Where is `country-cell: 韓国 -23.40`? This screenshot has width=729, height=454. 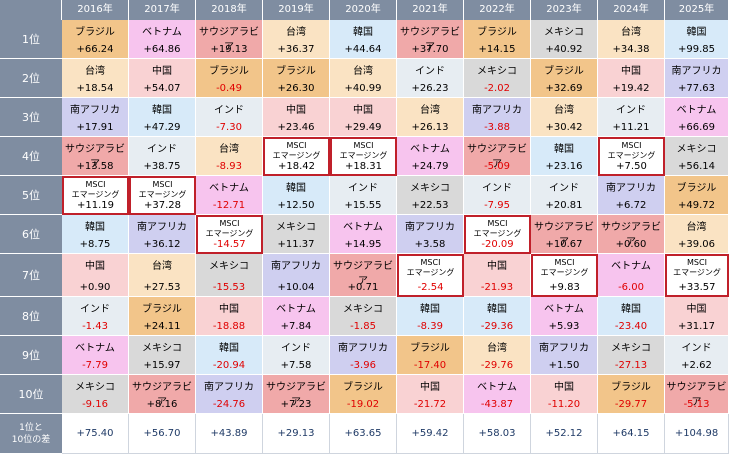 country-cell: 韓国 -23.40 is located at coordinates (631, 316).